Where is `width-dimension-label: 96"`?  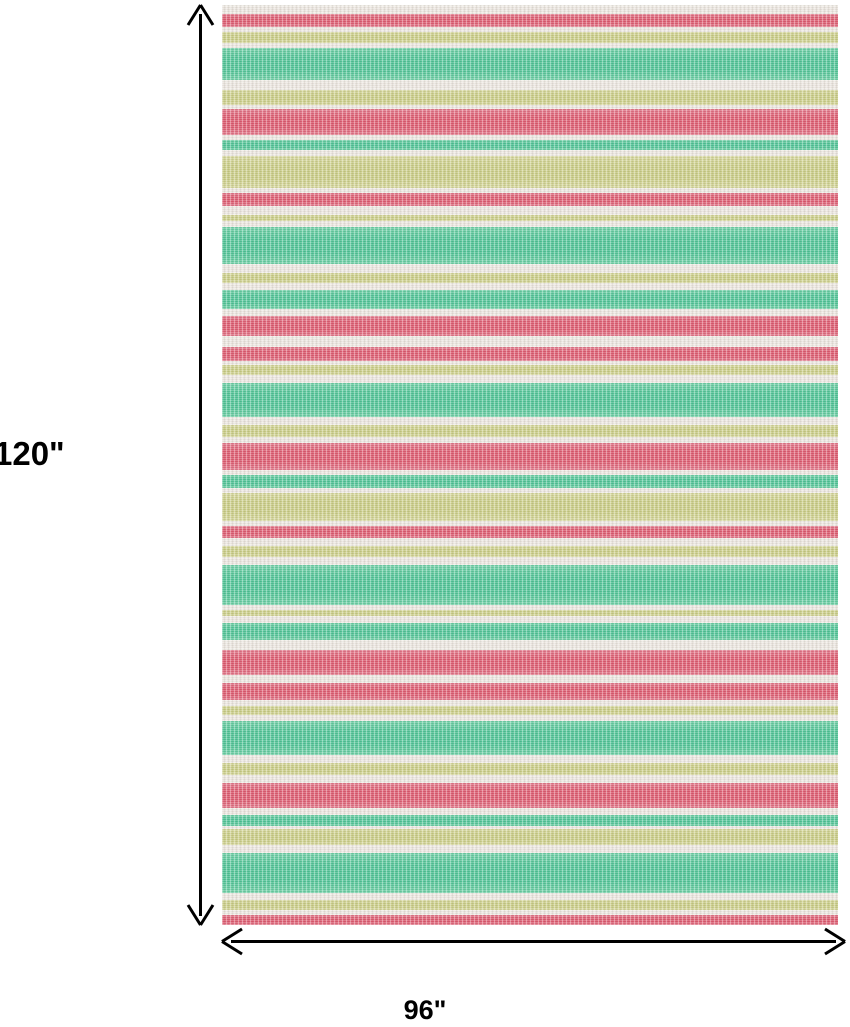 width-dimension-label: 96" is located at coordinates (425, 1010).